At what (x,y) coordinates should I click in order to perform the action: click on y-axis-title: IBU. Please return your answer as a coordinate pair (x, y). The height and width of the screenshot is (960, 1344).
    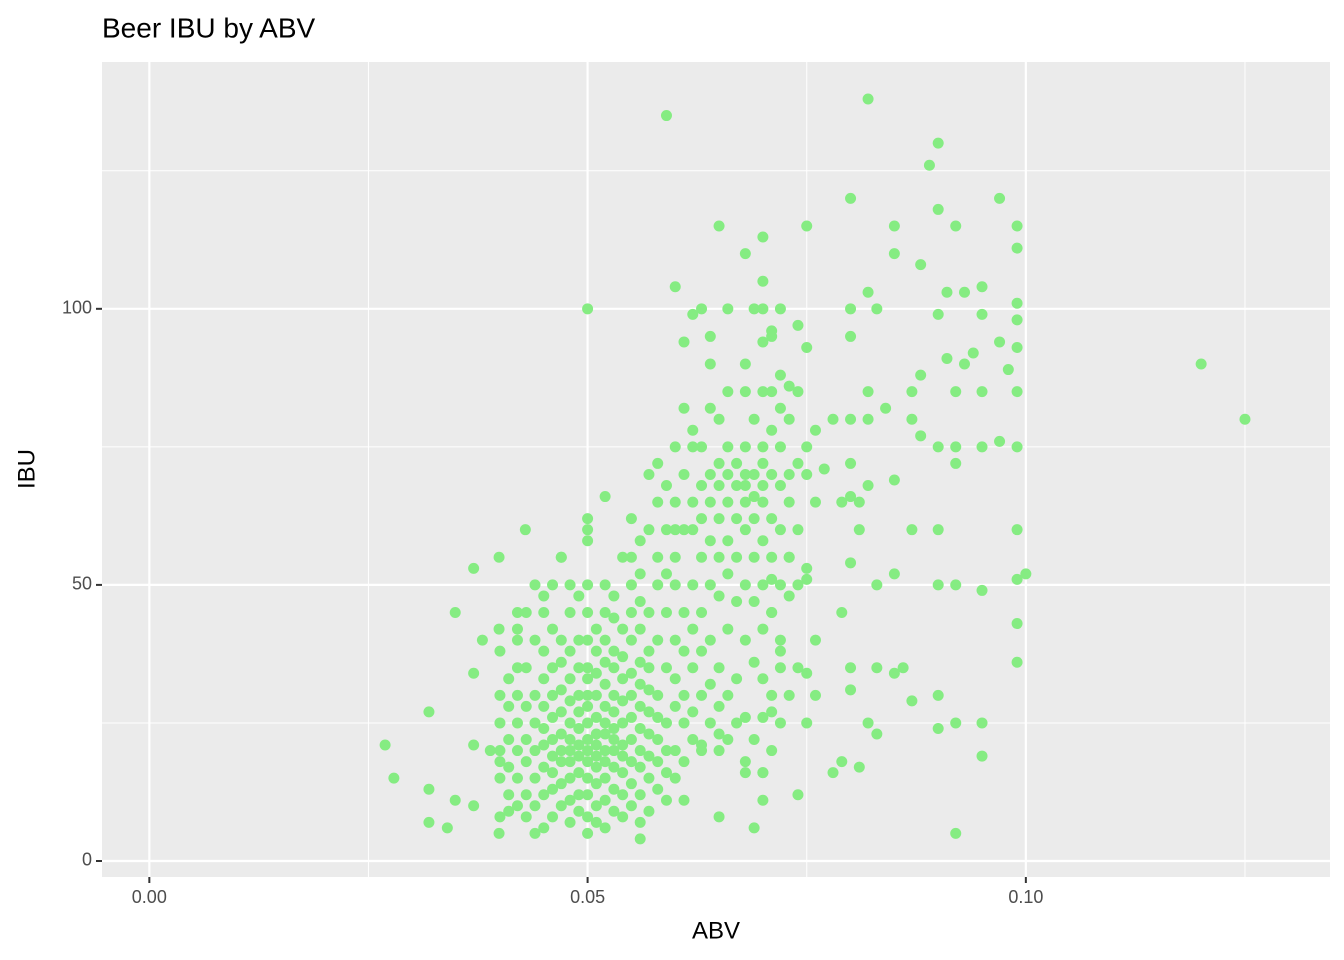
    Looking at the image, I should click on (26, 469).